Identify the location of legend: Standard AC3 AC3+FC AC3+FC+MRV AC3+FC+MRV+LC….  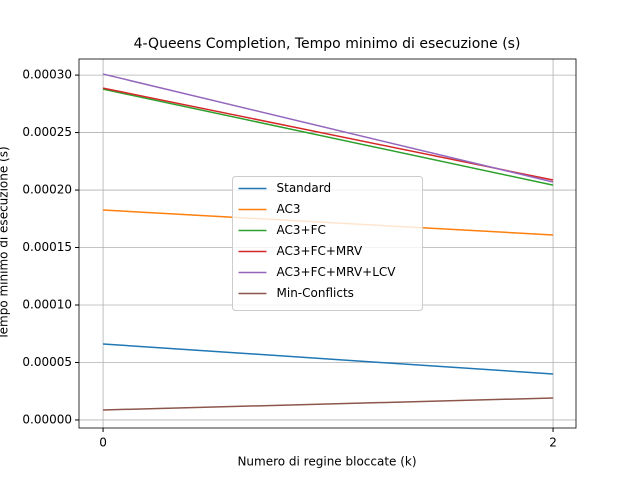
(327, 243).